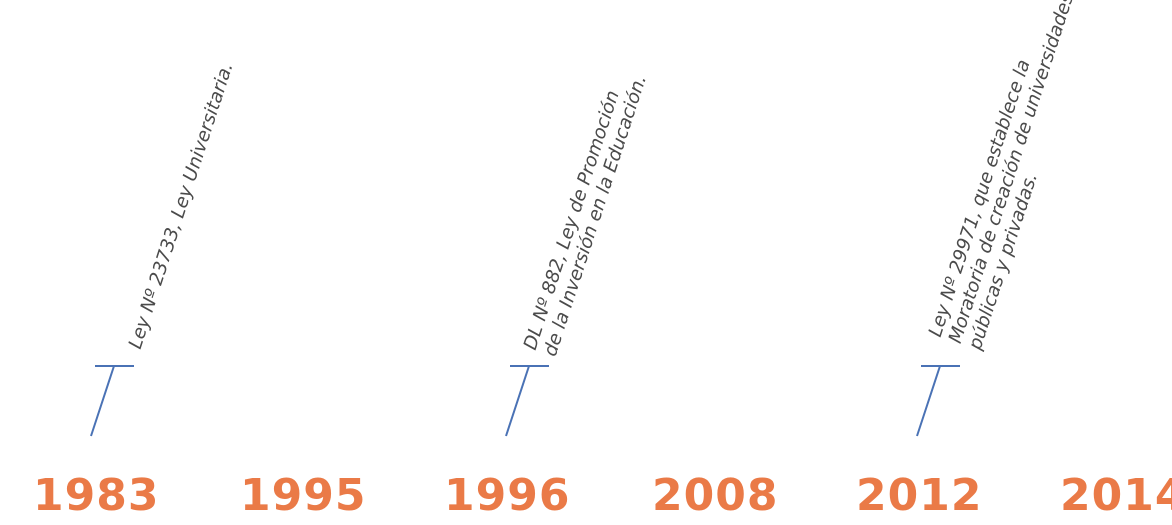  I want to click on year-label-1996: 1996, so click(507, 495).